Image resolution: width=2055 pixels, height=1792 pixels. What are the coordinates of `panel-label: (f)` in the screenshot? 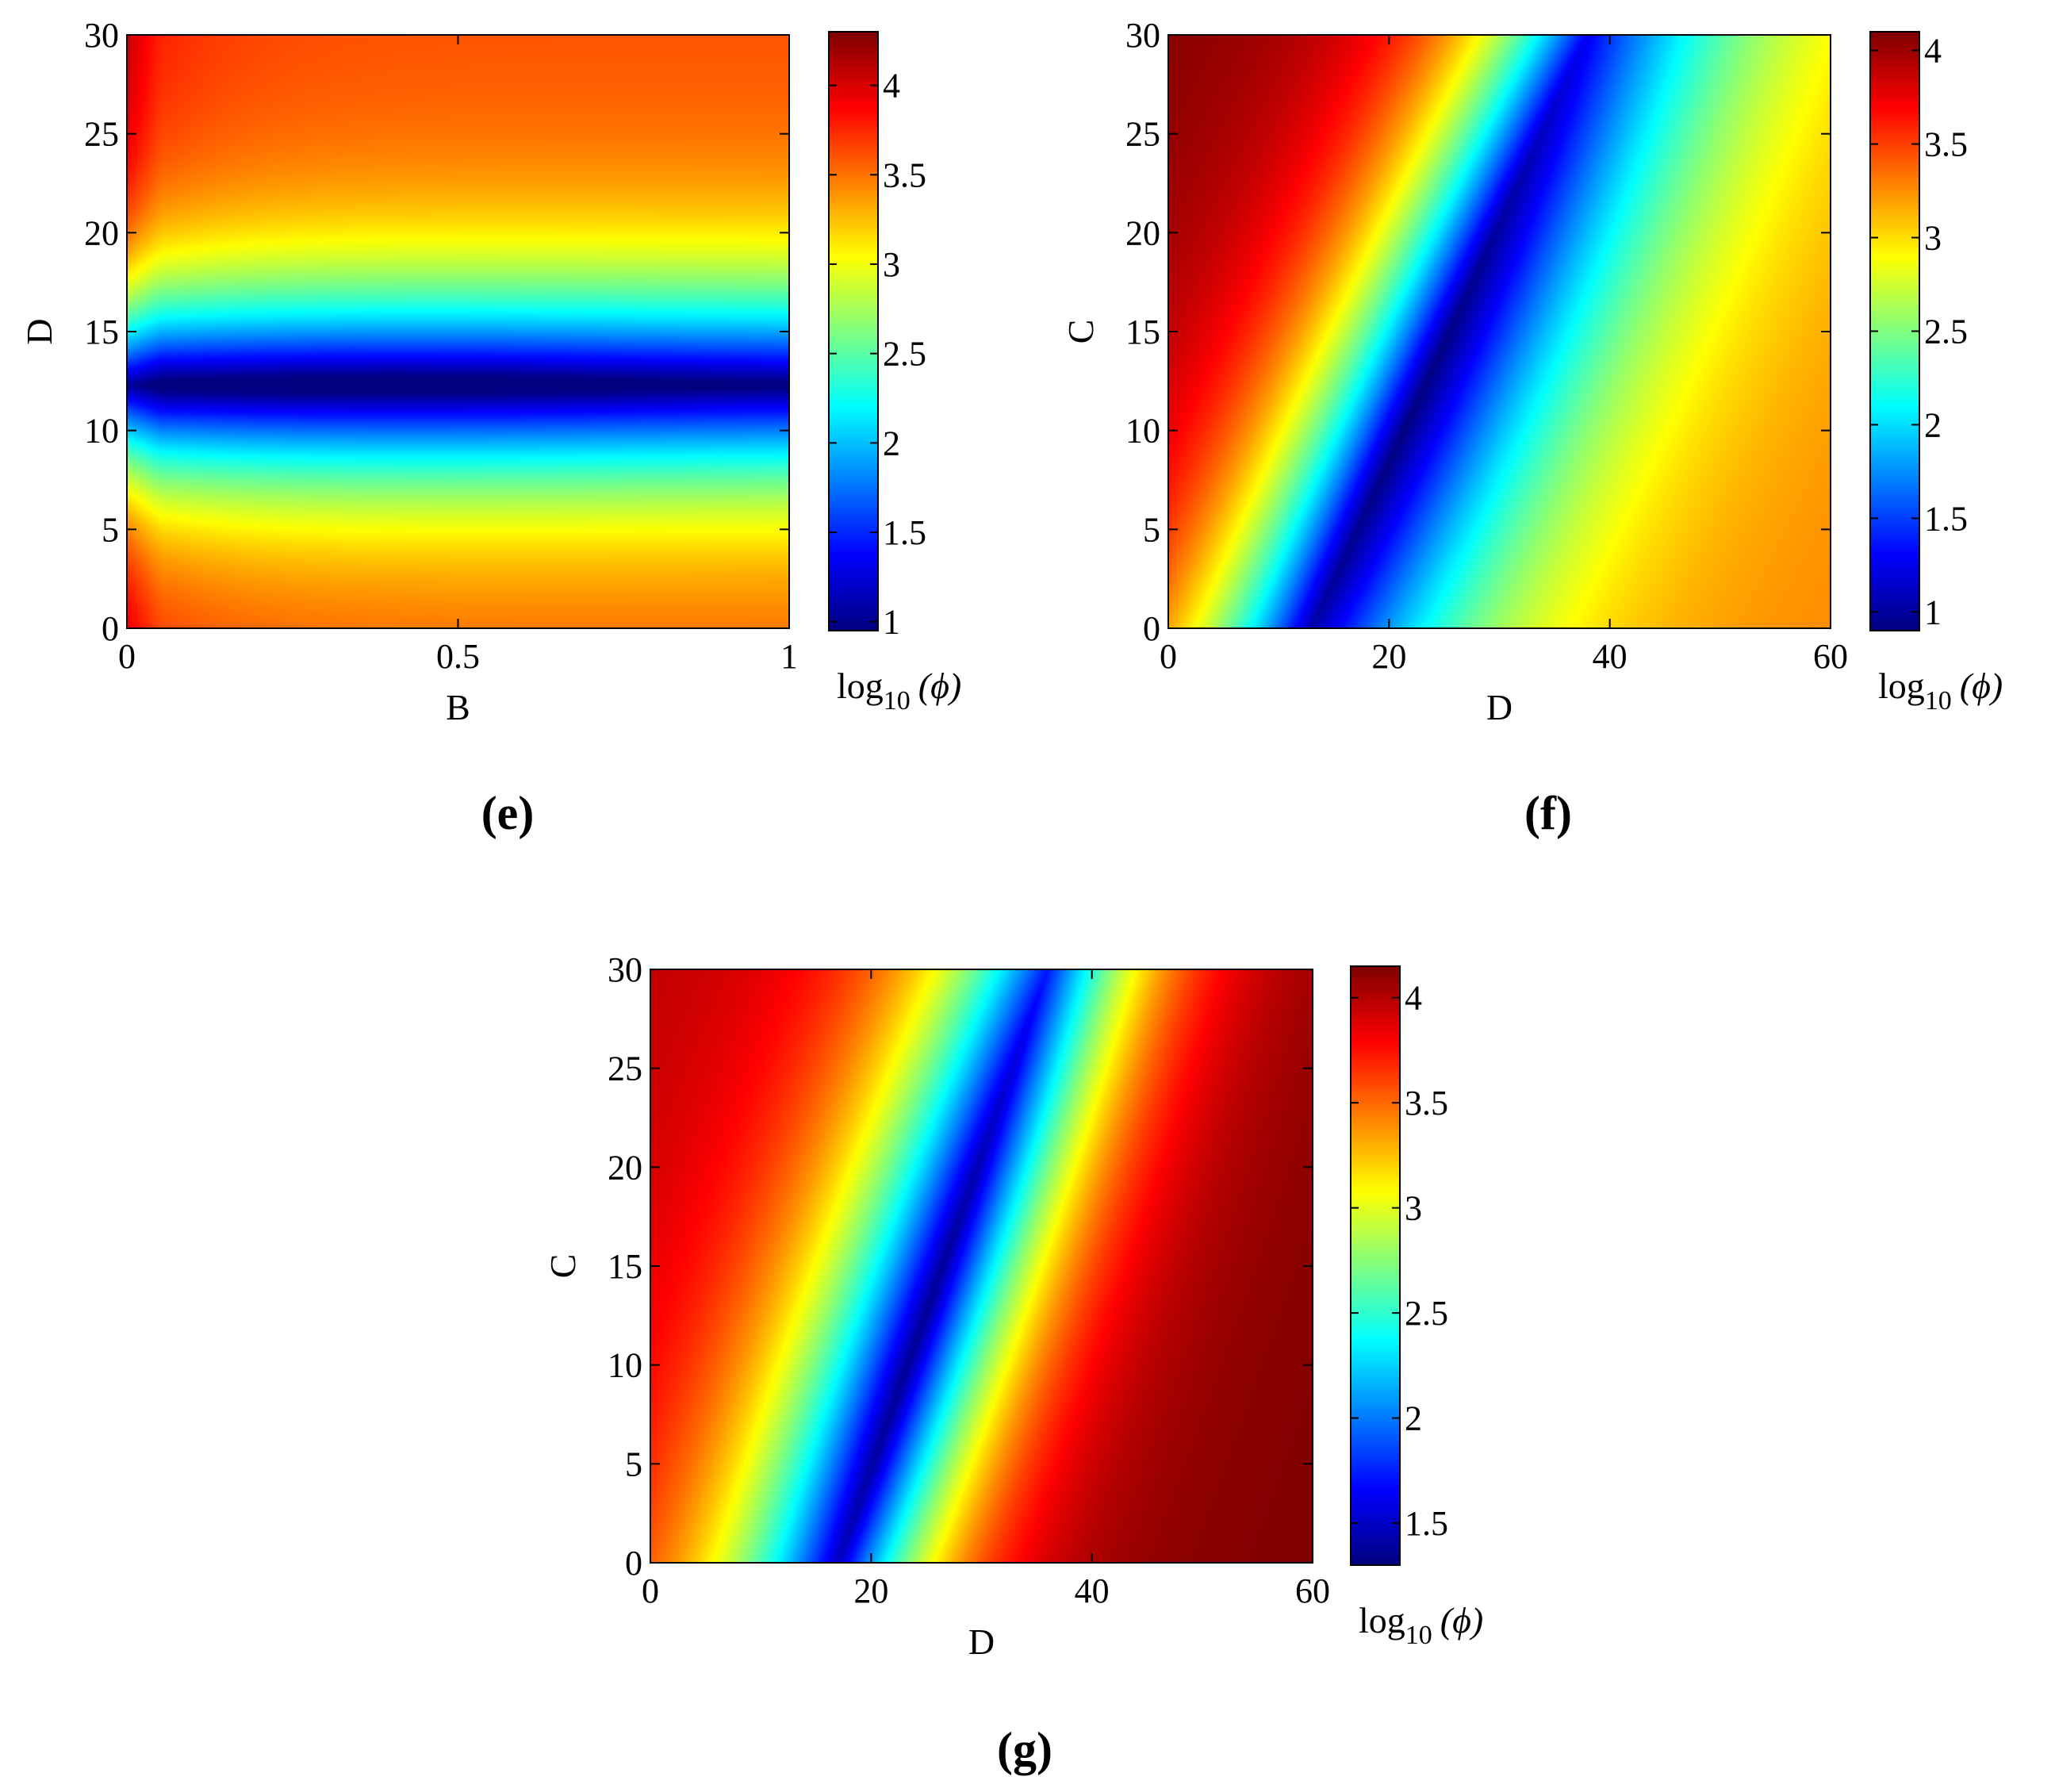 It's located at (1548, 813).